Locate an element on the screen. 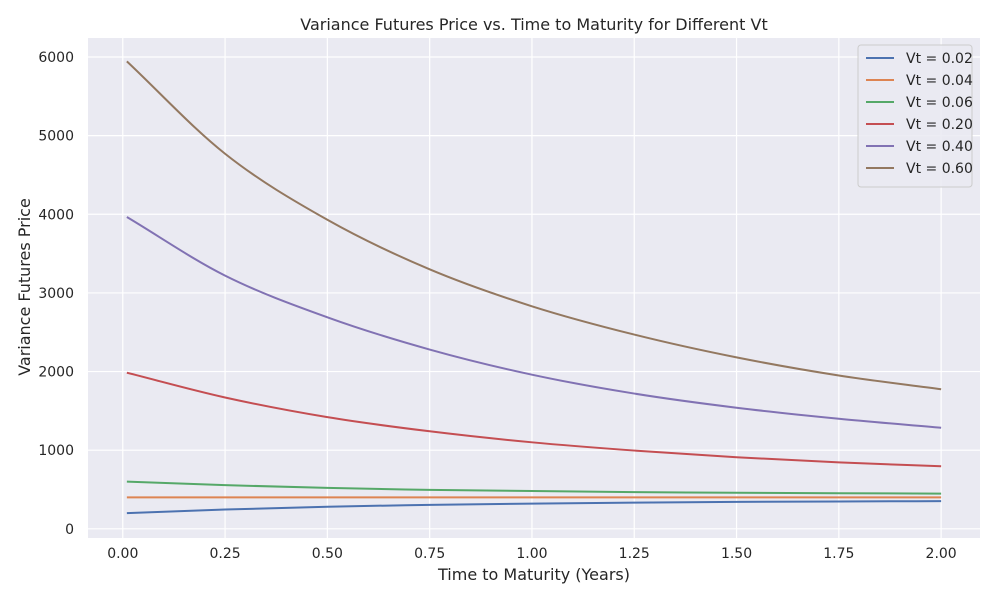 The image size is (1000, 600). y-tick-label: 0 is located at coordinates (69, 530).